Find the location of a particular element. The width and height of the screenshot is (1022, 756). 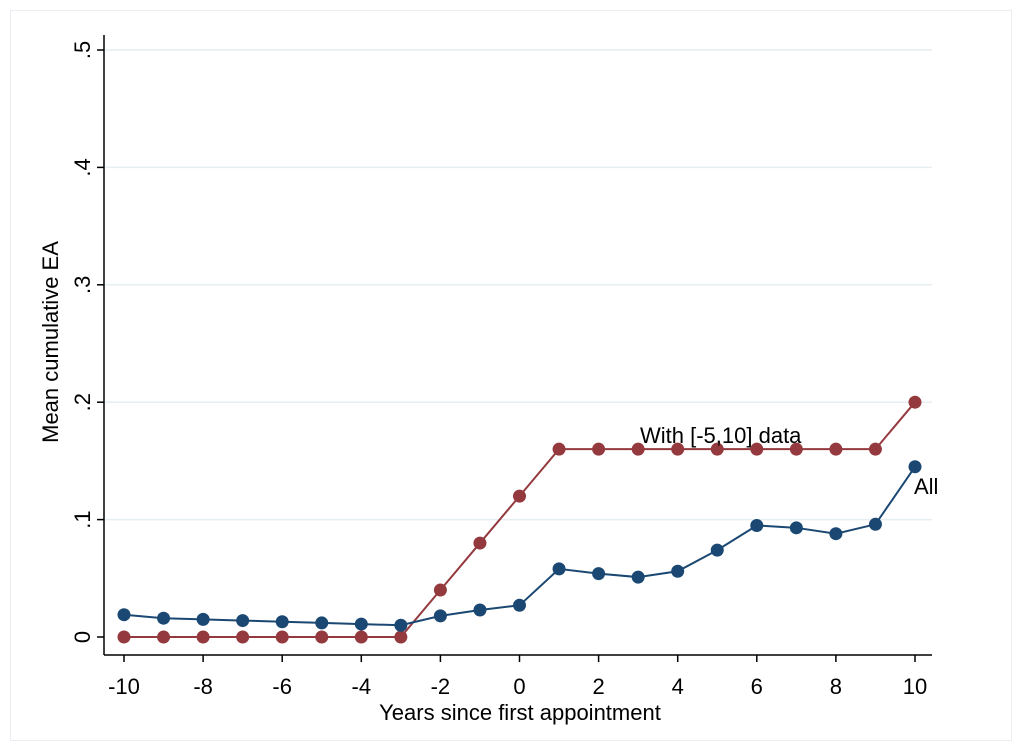

x-tick-label: 0 is located at coordinates (519, 686).